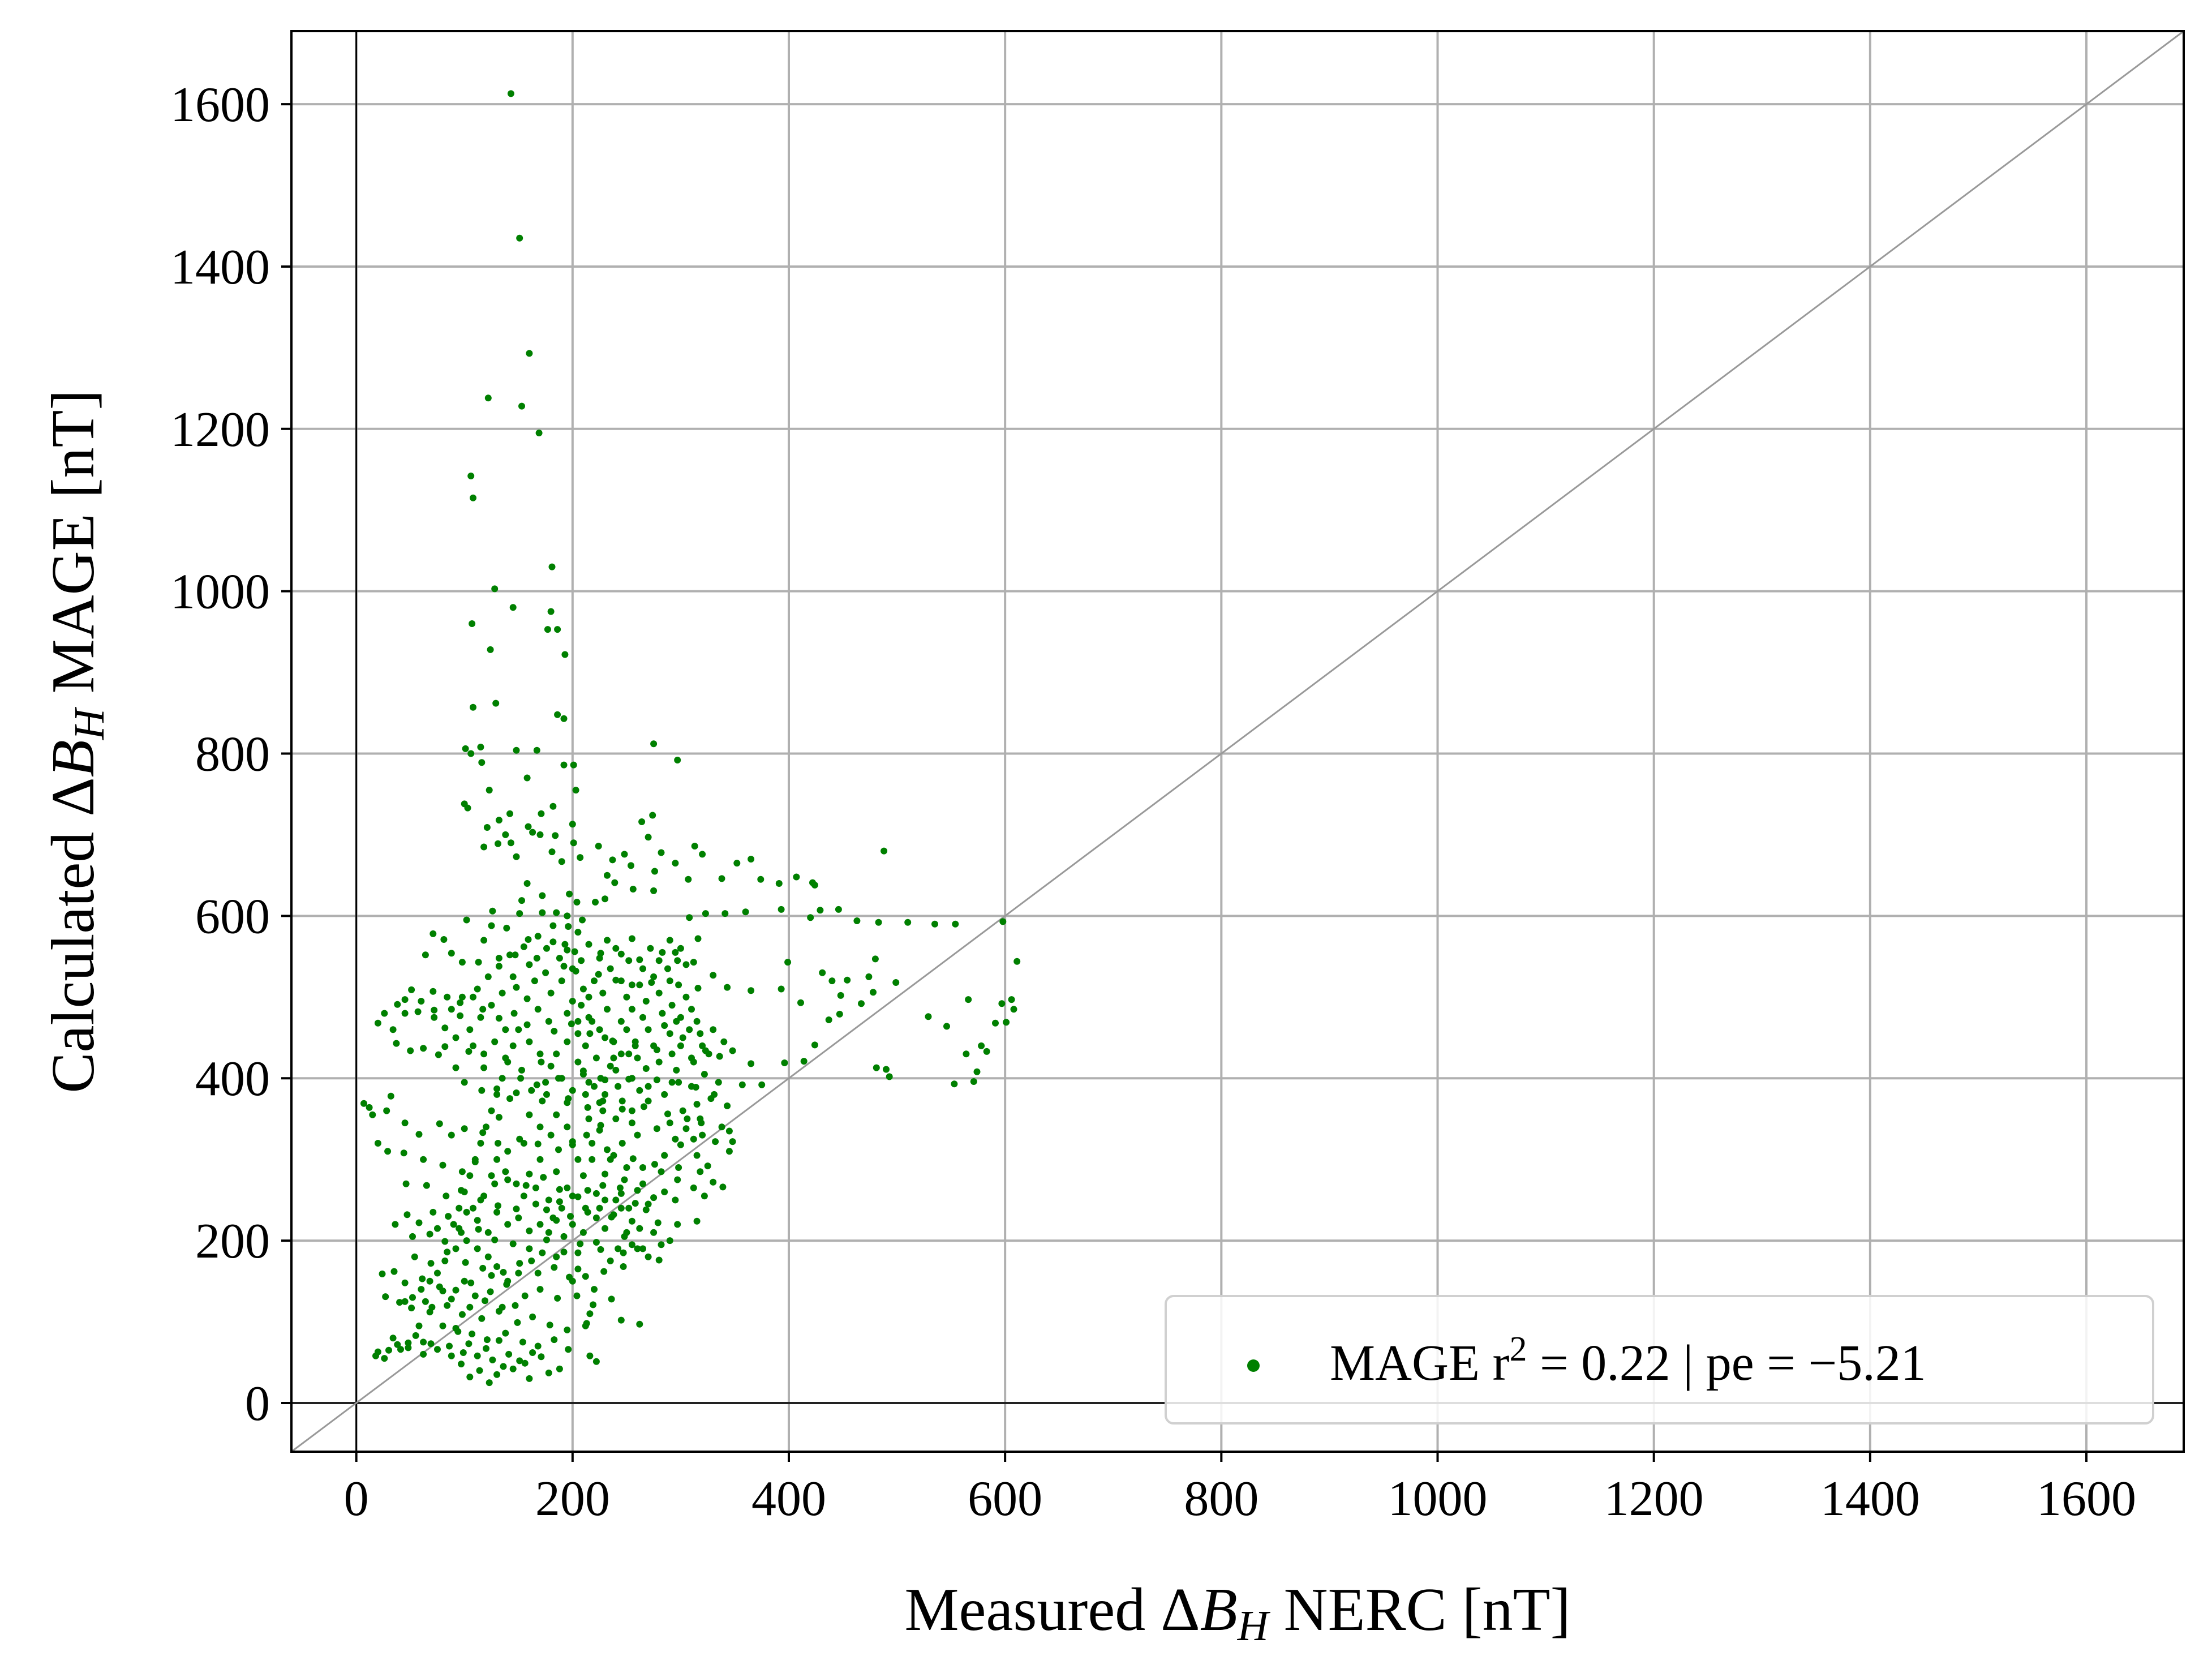 The width and height of the screenshot is (2212, 1669). Describe the element at coordinates (232, 1079) in the screenshot. I see `y-tick-label: 400` at that location.